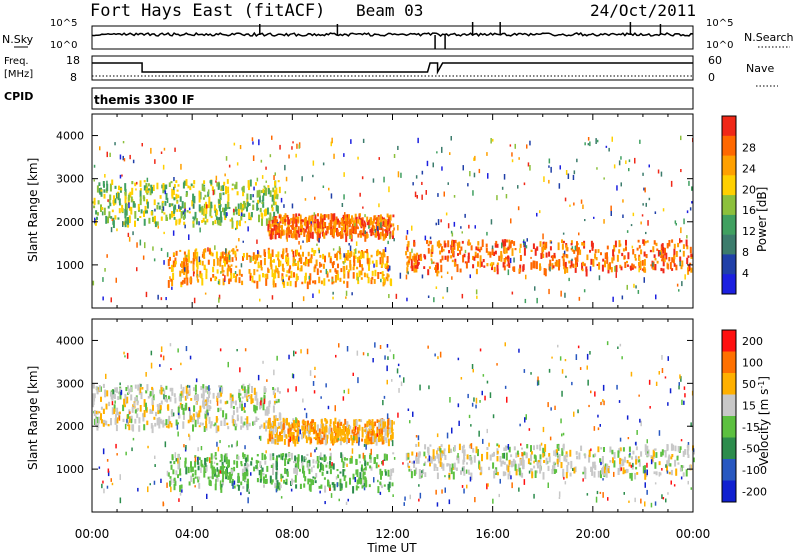 This screenshot has width=800, height=554. What do you see at coordinates (392, 34) in the screenshot?
I see `noise-line` at bounding box center [392, 34].